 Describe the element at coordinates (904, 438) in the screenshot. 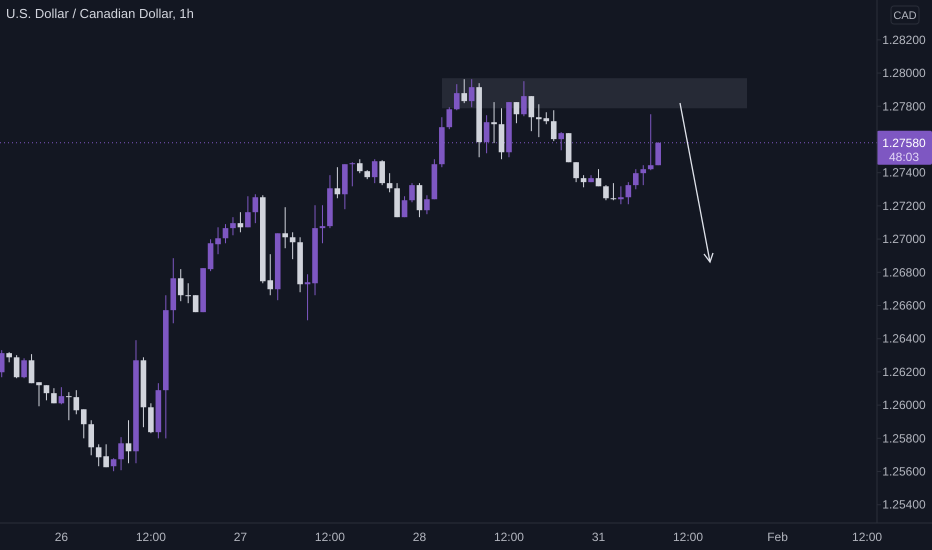

I see `y-tick-label: 1.25800` at that location.